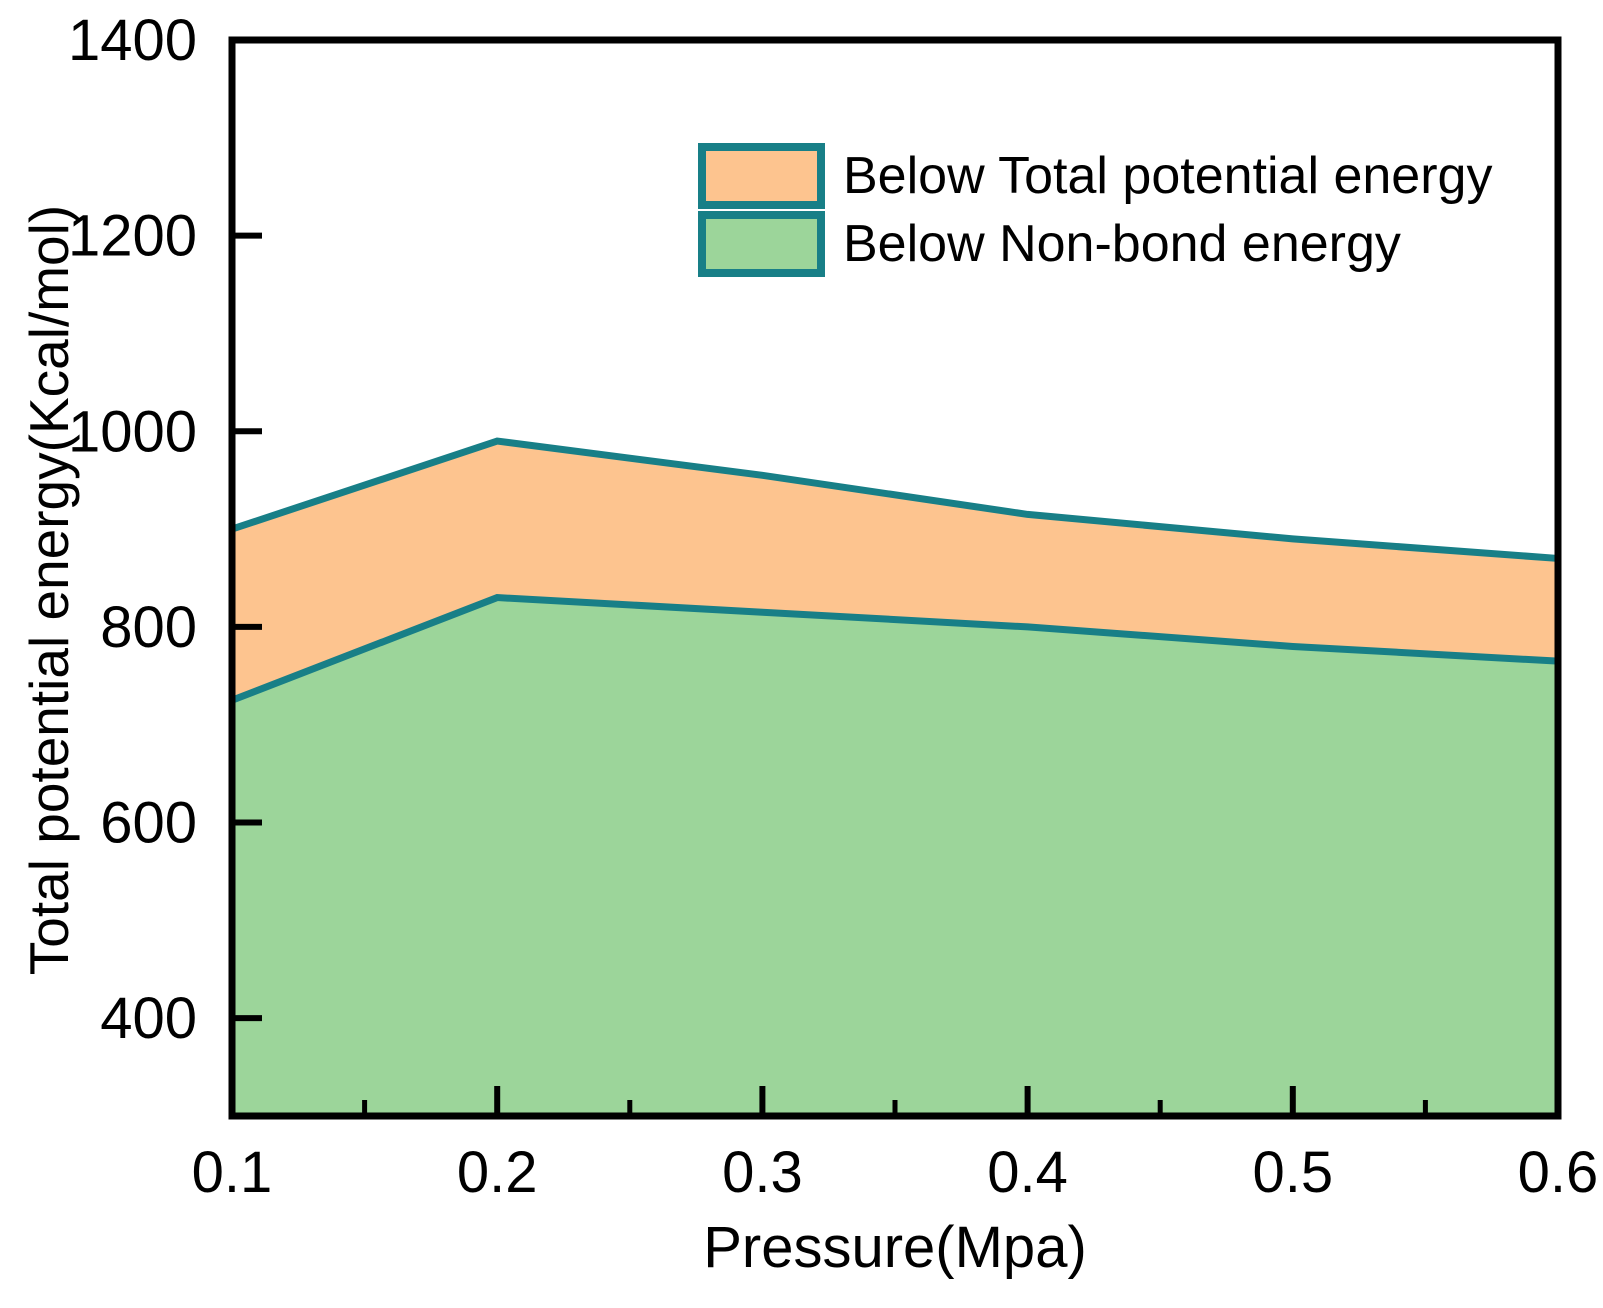  Describe the element at coordinates (1122, 244) in the screenshot. I see `legend-label-non-bond-energy: Below Non-bond energy` at that location.